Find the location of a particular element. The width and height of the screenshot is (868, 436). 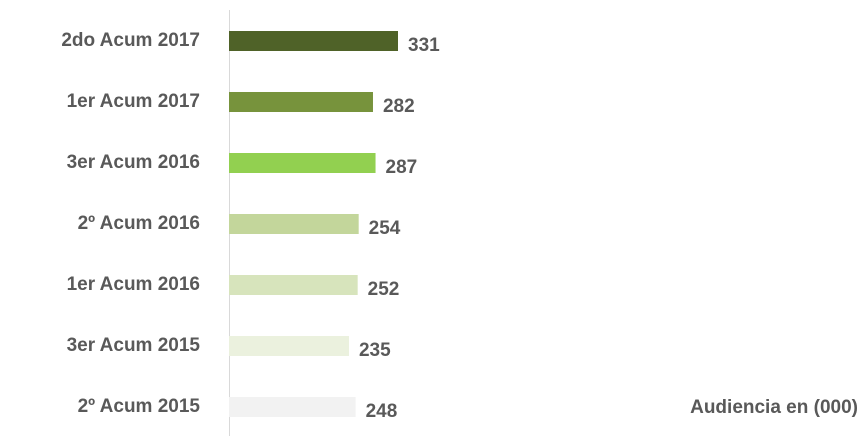

value-label: 248 is located at coordinates (382, 411).